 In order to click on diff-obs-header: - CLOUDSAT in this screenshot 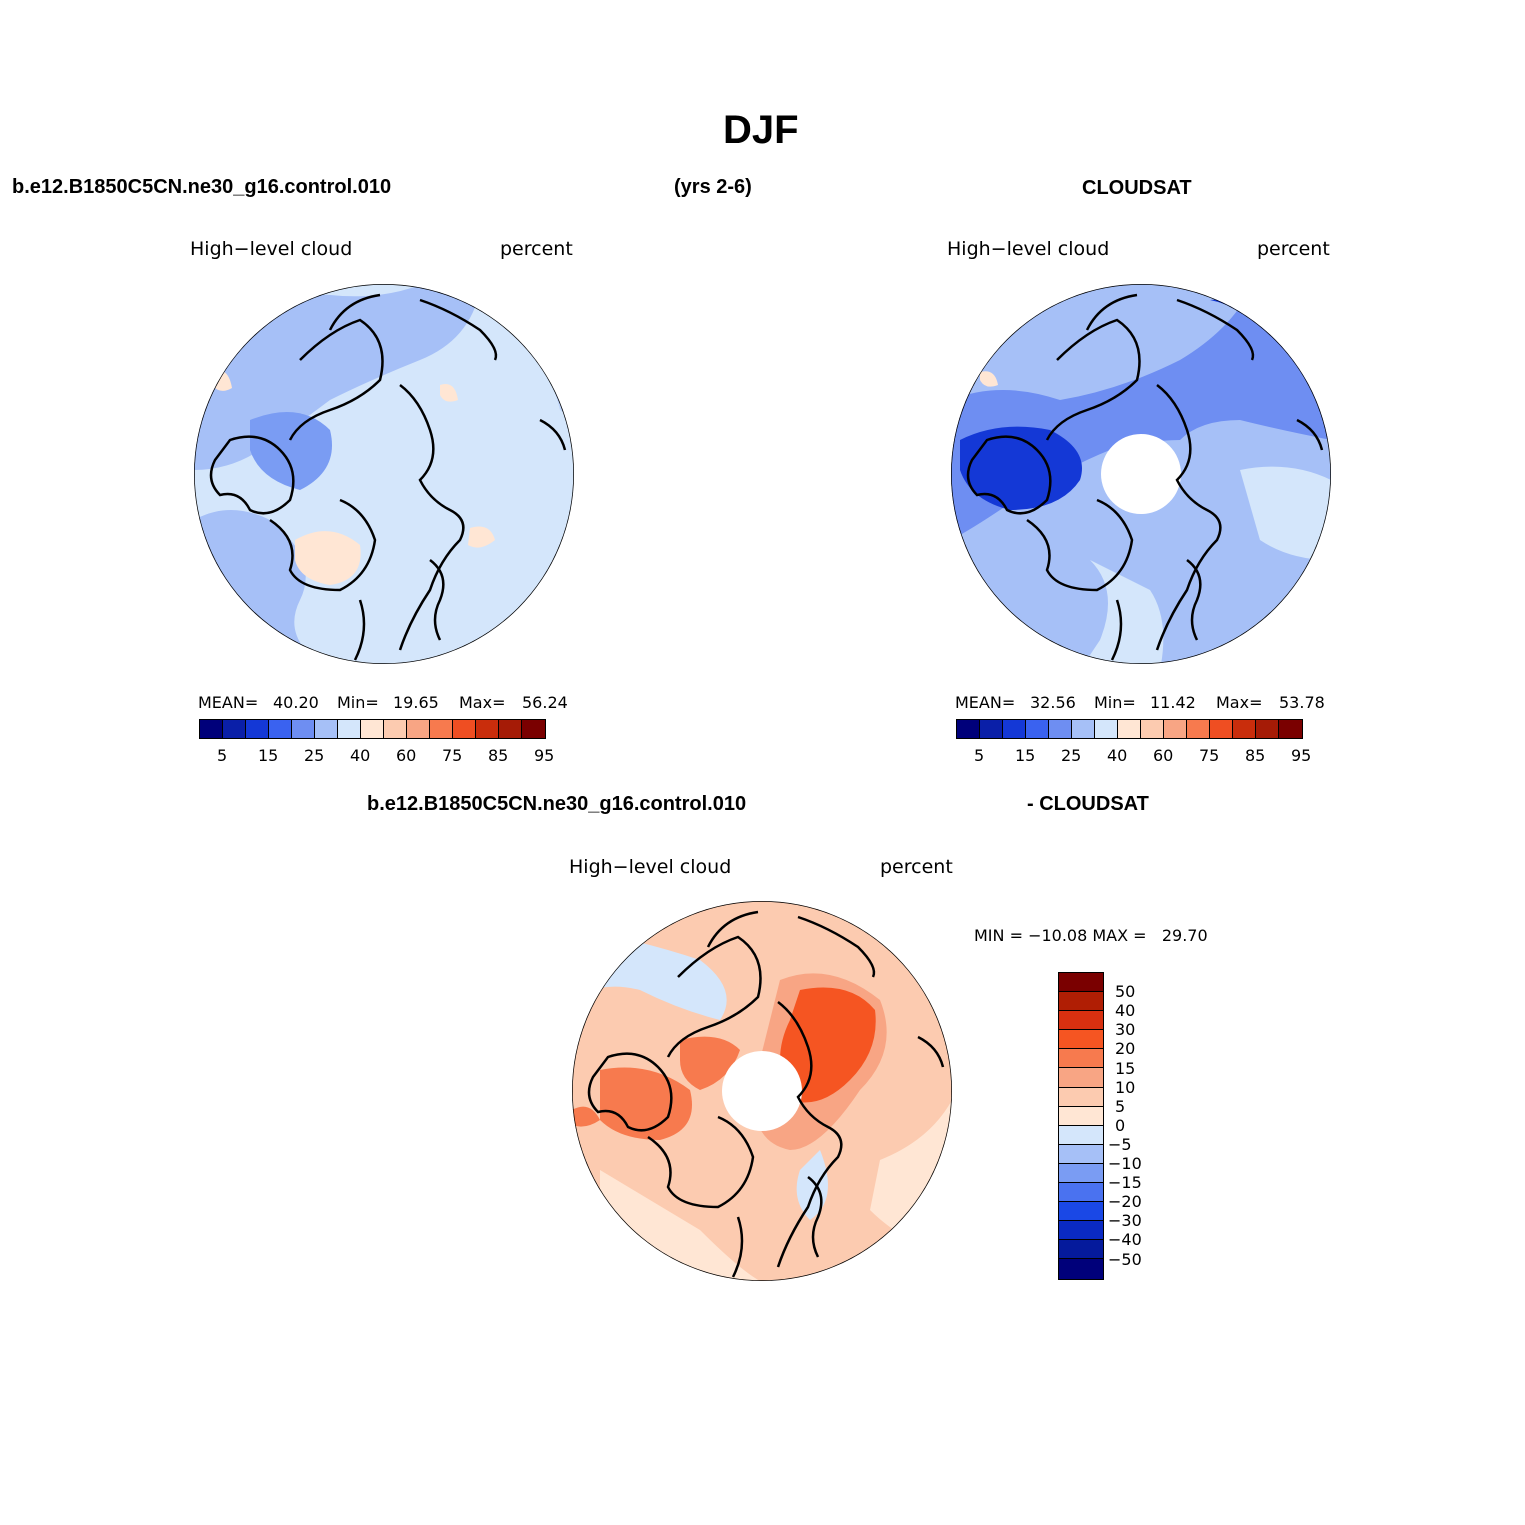, I will do `click(1088, 804)`.